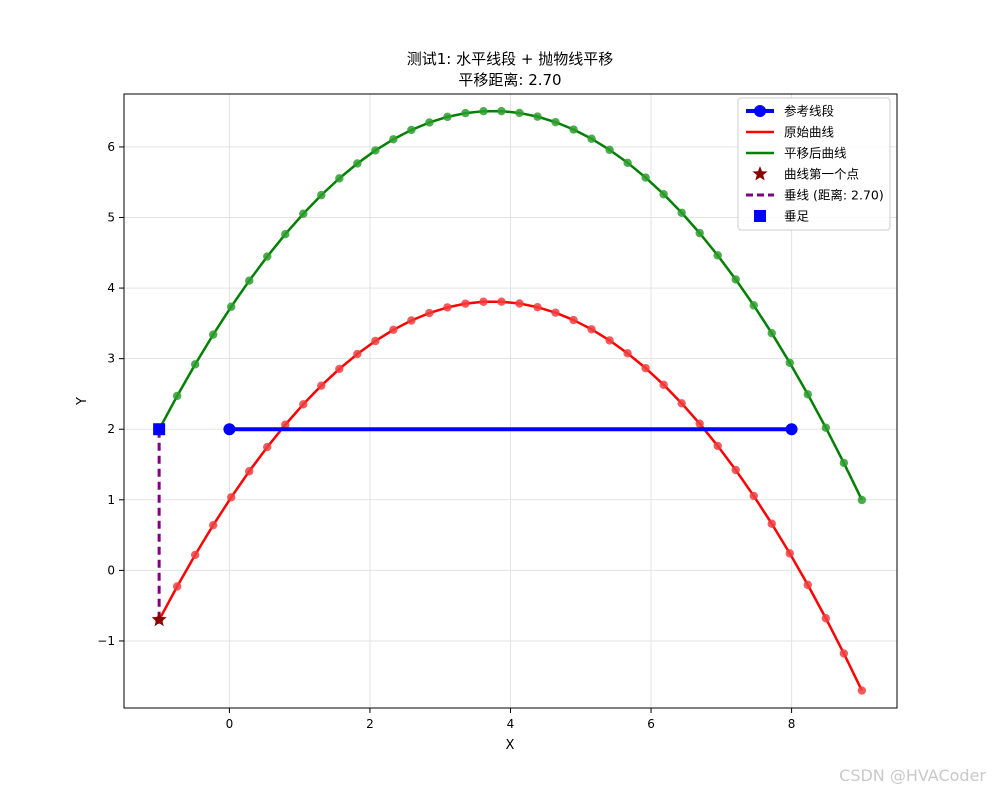 The width and height of the screenshot is (992, 791). Describe the element at coordinates (821, 174) in the screenshot. I see `legend-label: 曲线第一个点` at that location.